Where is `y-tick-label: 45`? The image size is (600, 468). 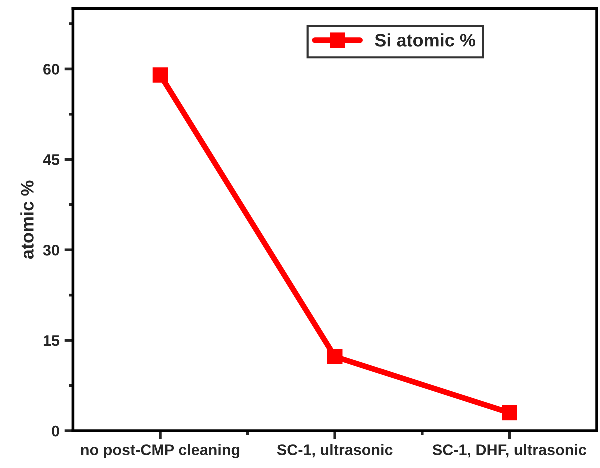 y-tick-label: 45 is located at coordinates (51, 160).